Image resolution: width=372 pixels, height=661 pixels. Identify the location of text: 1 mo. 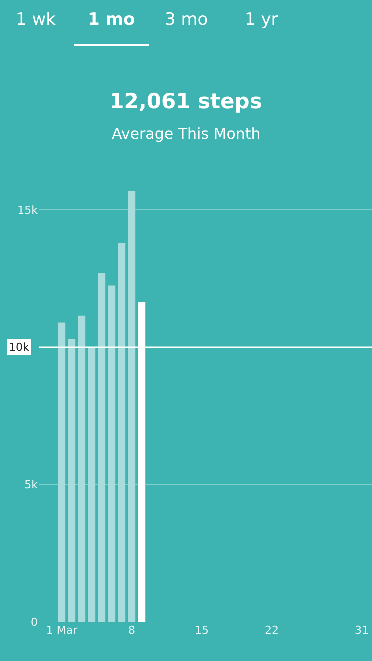
(112, 20).